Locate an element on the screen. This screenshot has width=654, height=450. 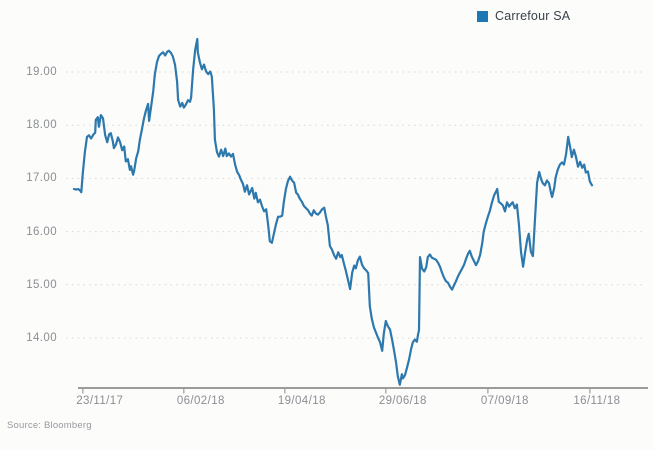
x-axis-ticks is located at coordinates (336, 391).